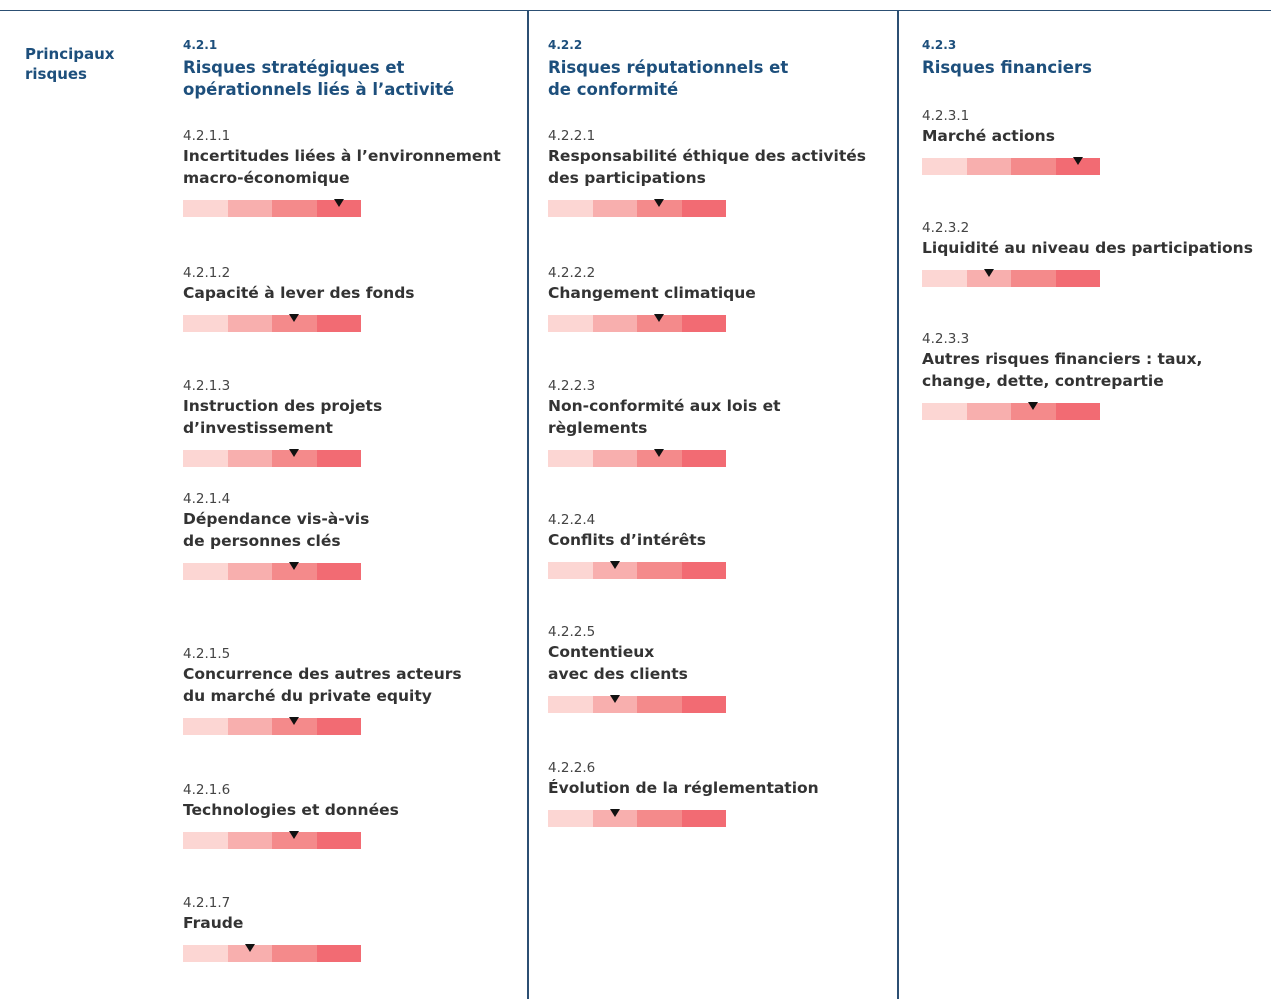 The width and height of the screenshot is (1271, 999). Describe the element at coordinates (1087, 248) in the screenshot. I see `risk-title: Liquidité au niveau des participations` at that location.